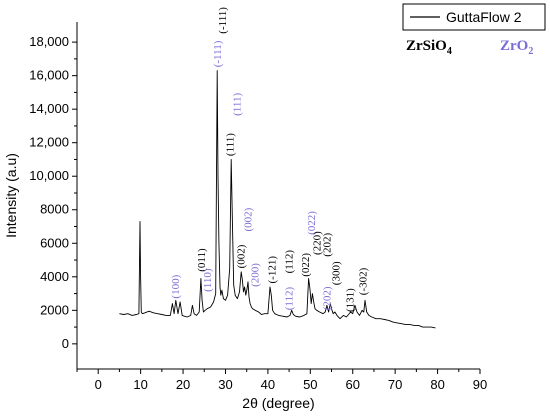 The width and height of the screenshot is (550, 419). I want to click on phase-label-zrsio4: ZrSiO4, so click(429, 47).